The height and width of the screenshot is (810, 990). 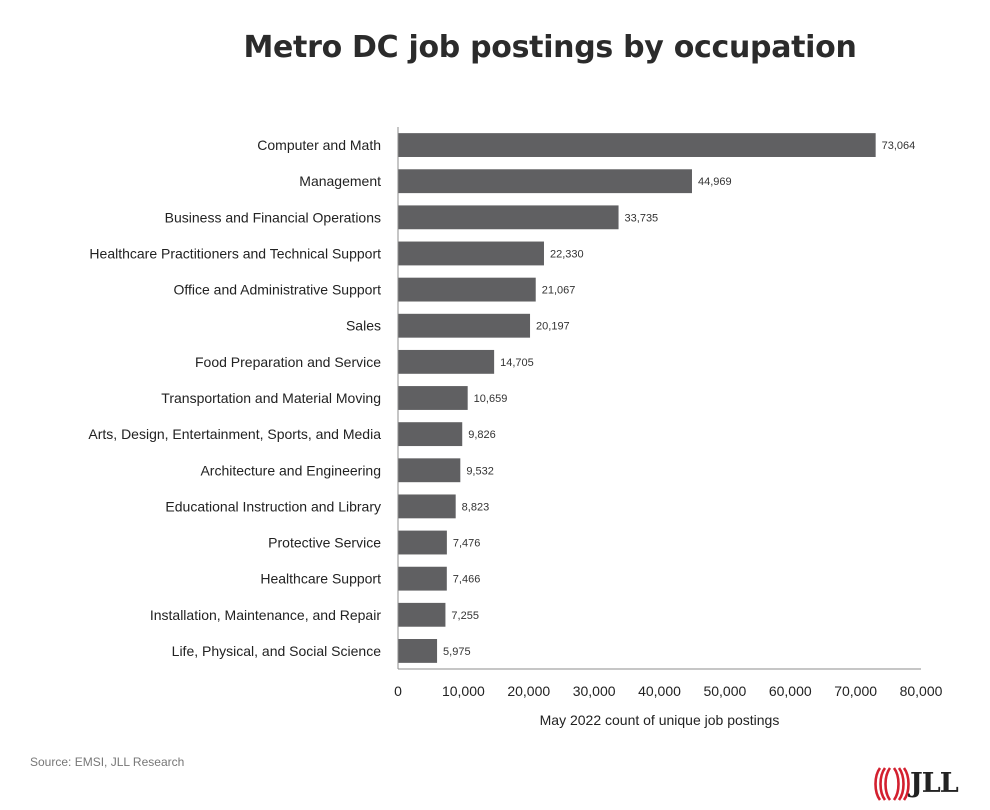 I want to click on x-tick-label: 30,000, so click(x=594, y=691).